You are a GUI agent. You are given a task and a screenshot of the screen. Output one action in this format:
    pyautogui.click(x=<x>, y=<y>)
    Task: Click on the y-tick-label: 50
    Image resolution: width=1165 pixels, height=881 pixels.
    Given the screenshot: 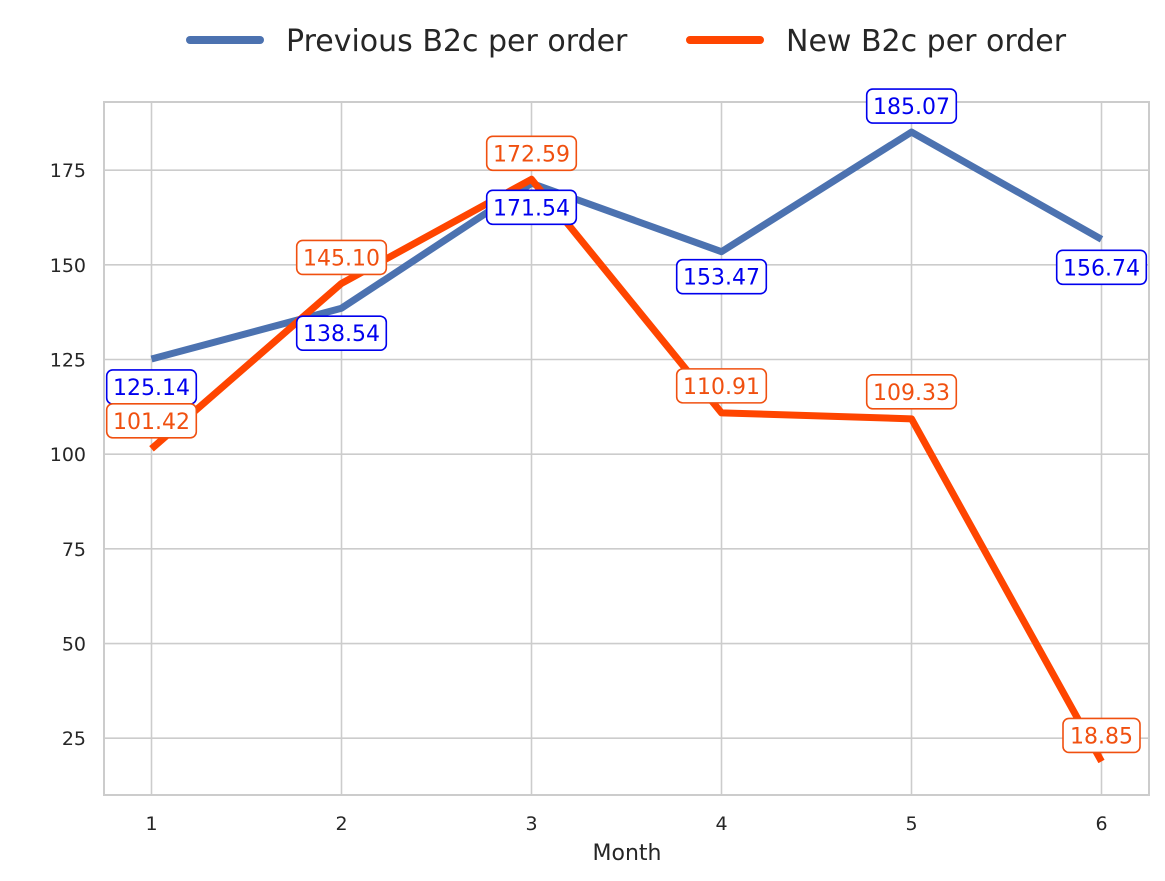 What is the action you would take?
    pyautogui.click(x=74, y=645)
    